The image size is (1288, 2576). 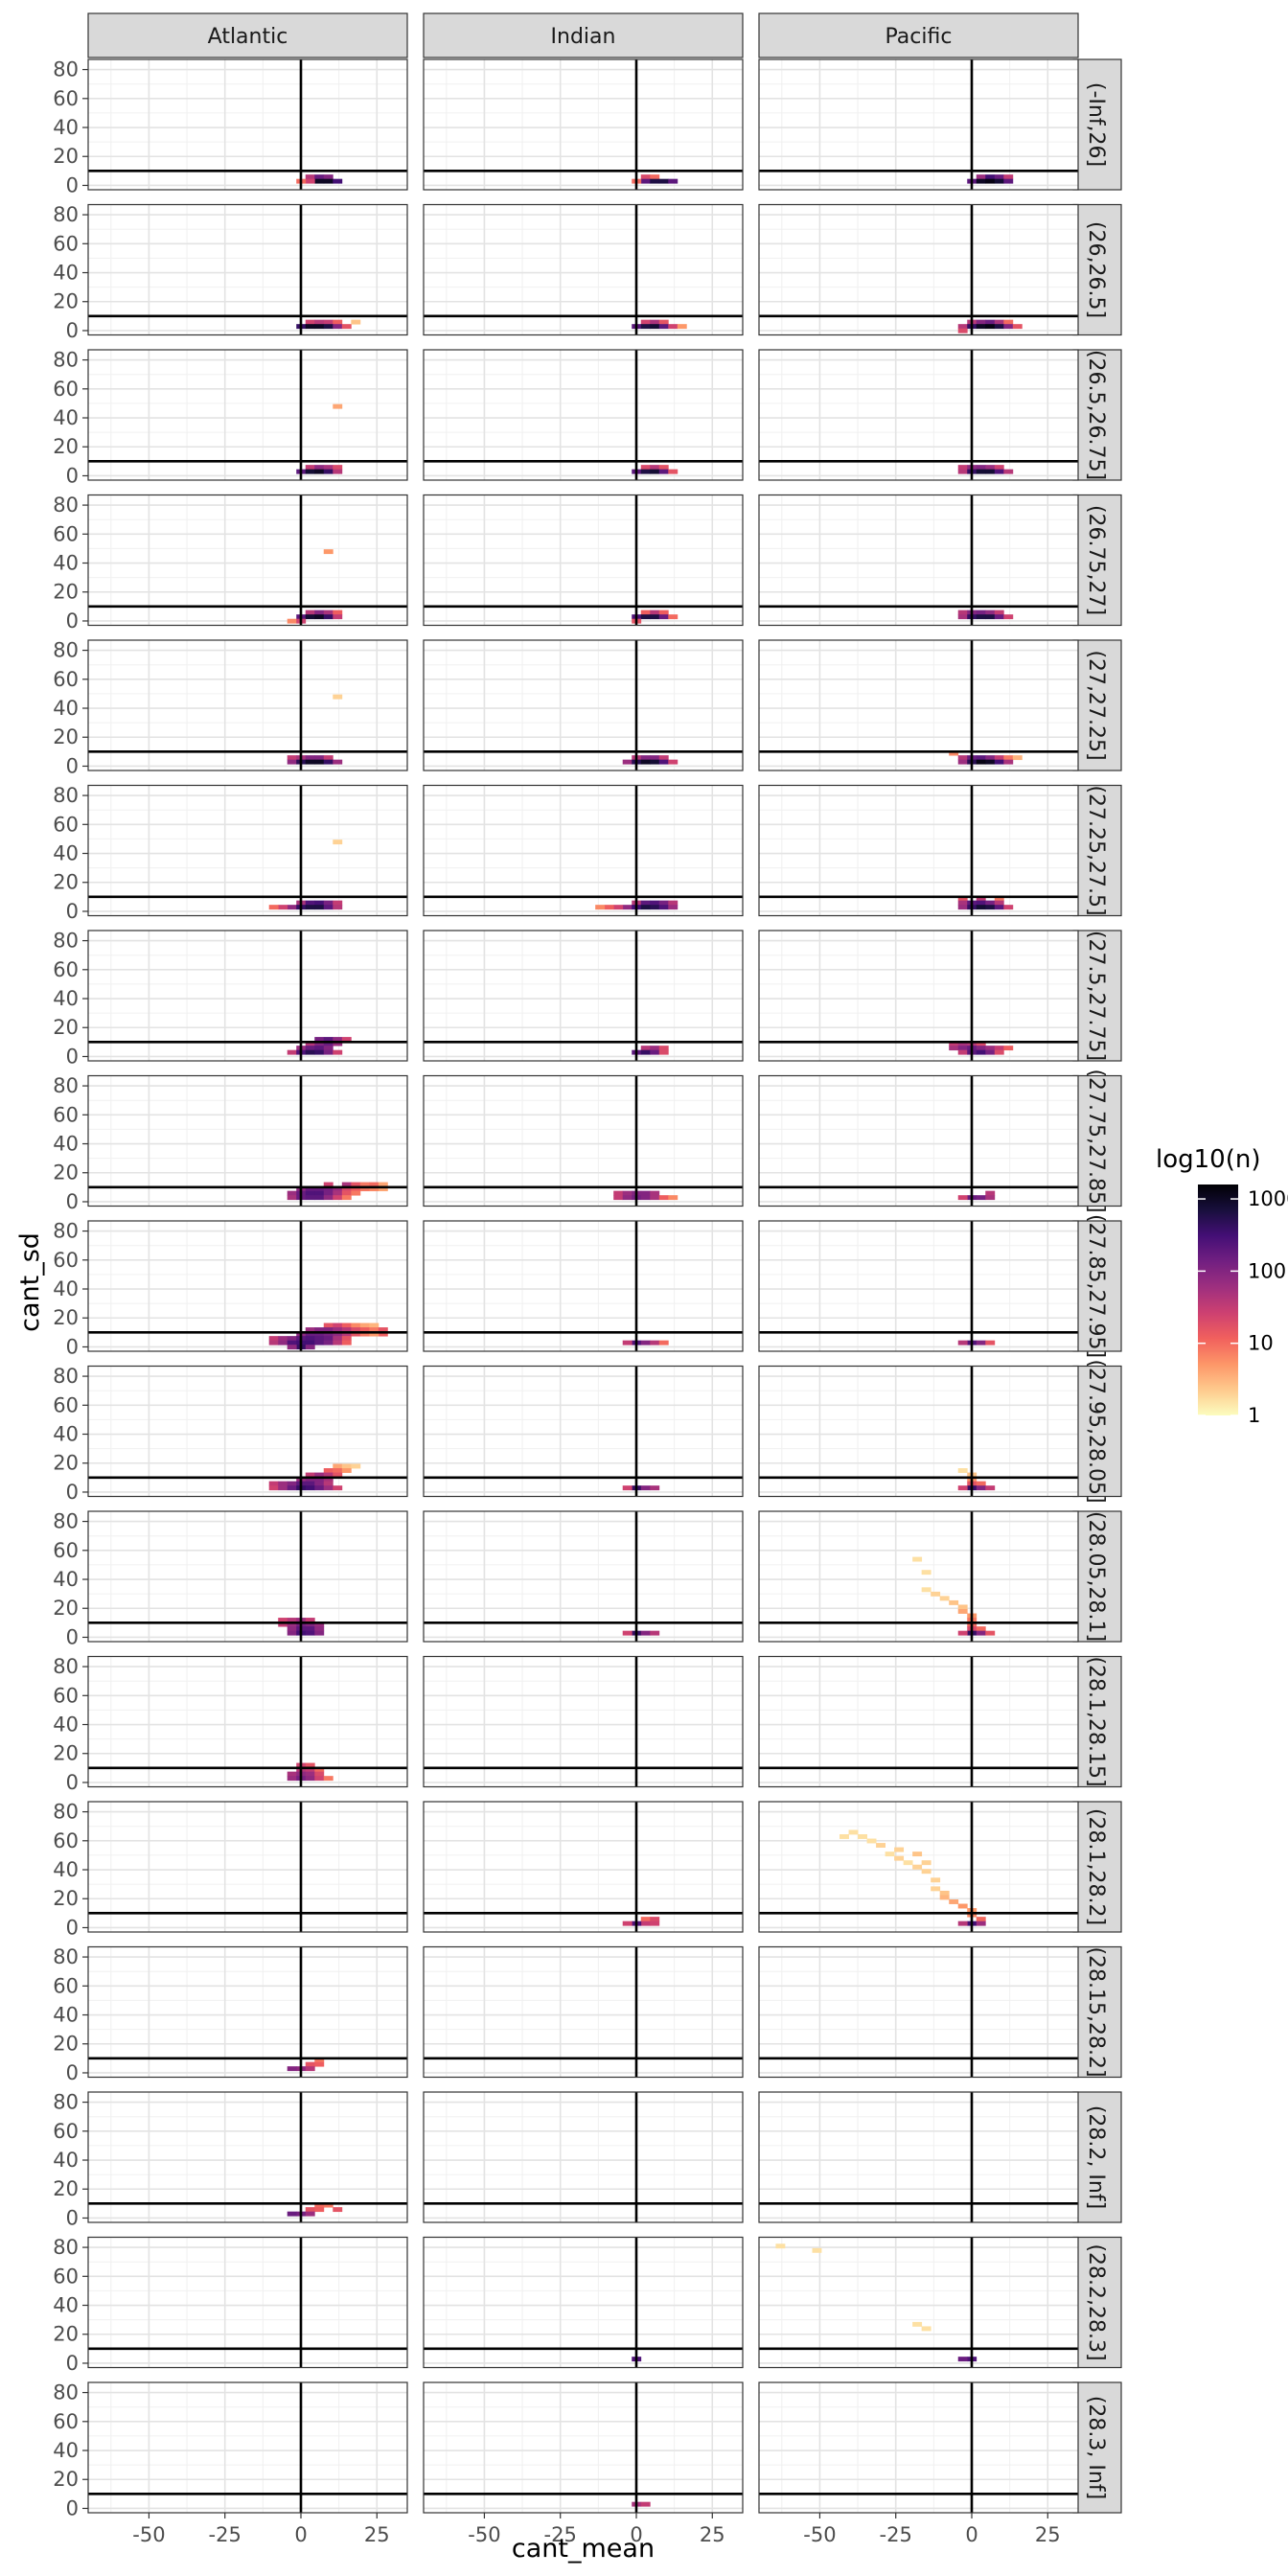 I want to click on y-tick-label: 40, so click(x=66, y=1144).